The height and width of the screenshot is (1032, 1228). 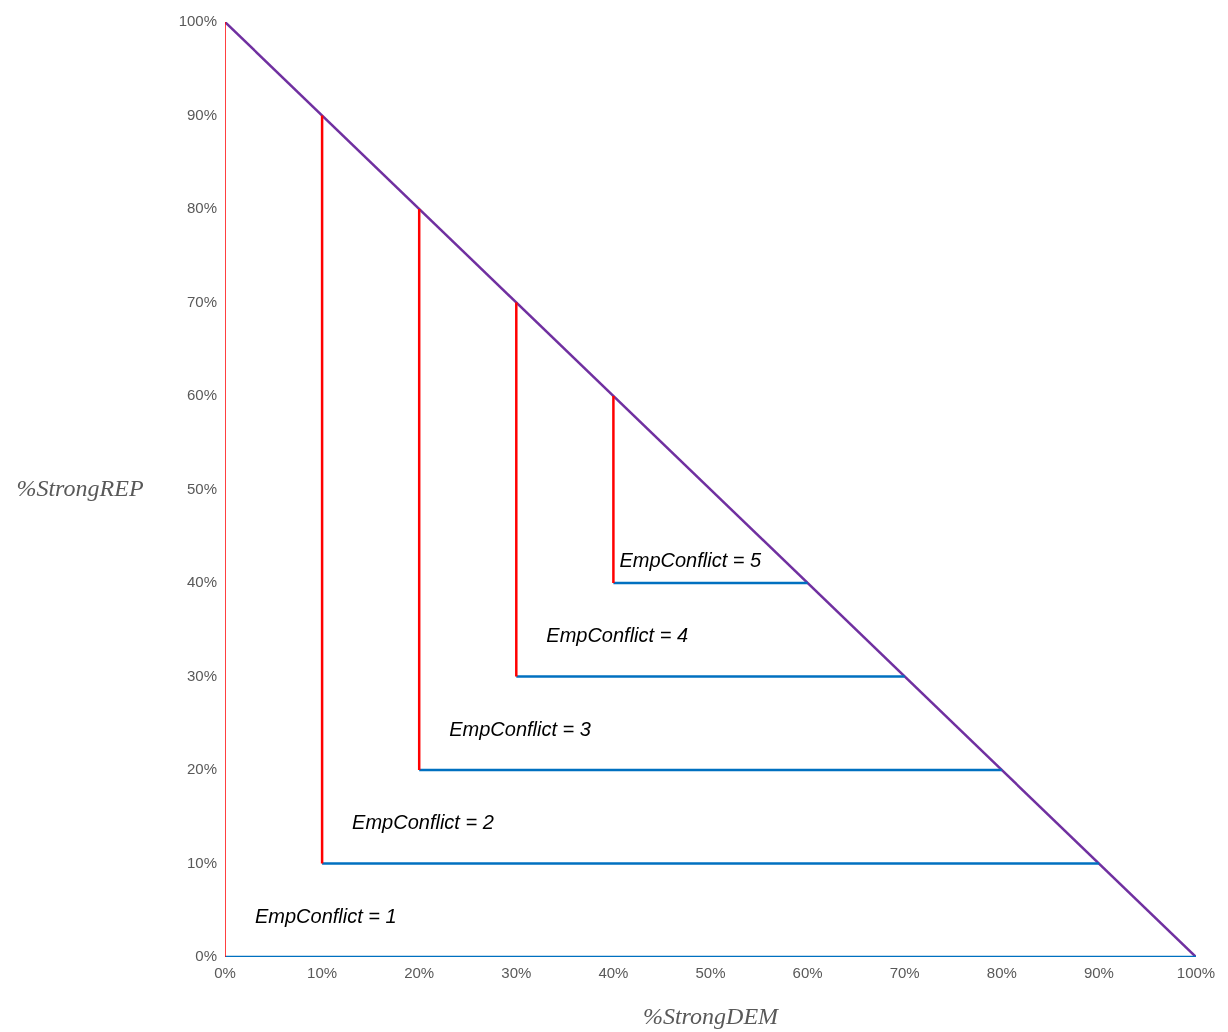 I want to click on x-tick-label: 70%, so click(x=904, y=973).